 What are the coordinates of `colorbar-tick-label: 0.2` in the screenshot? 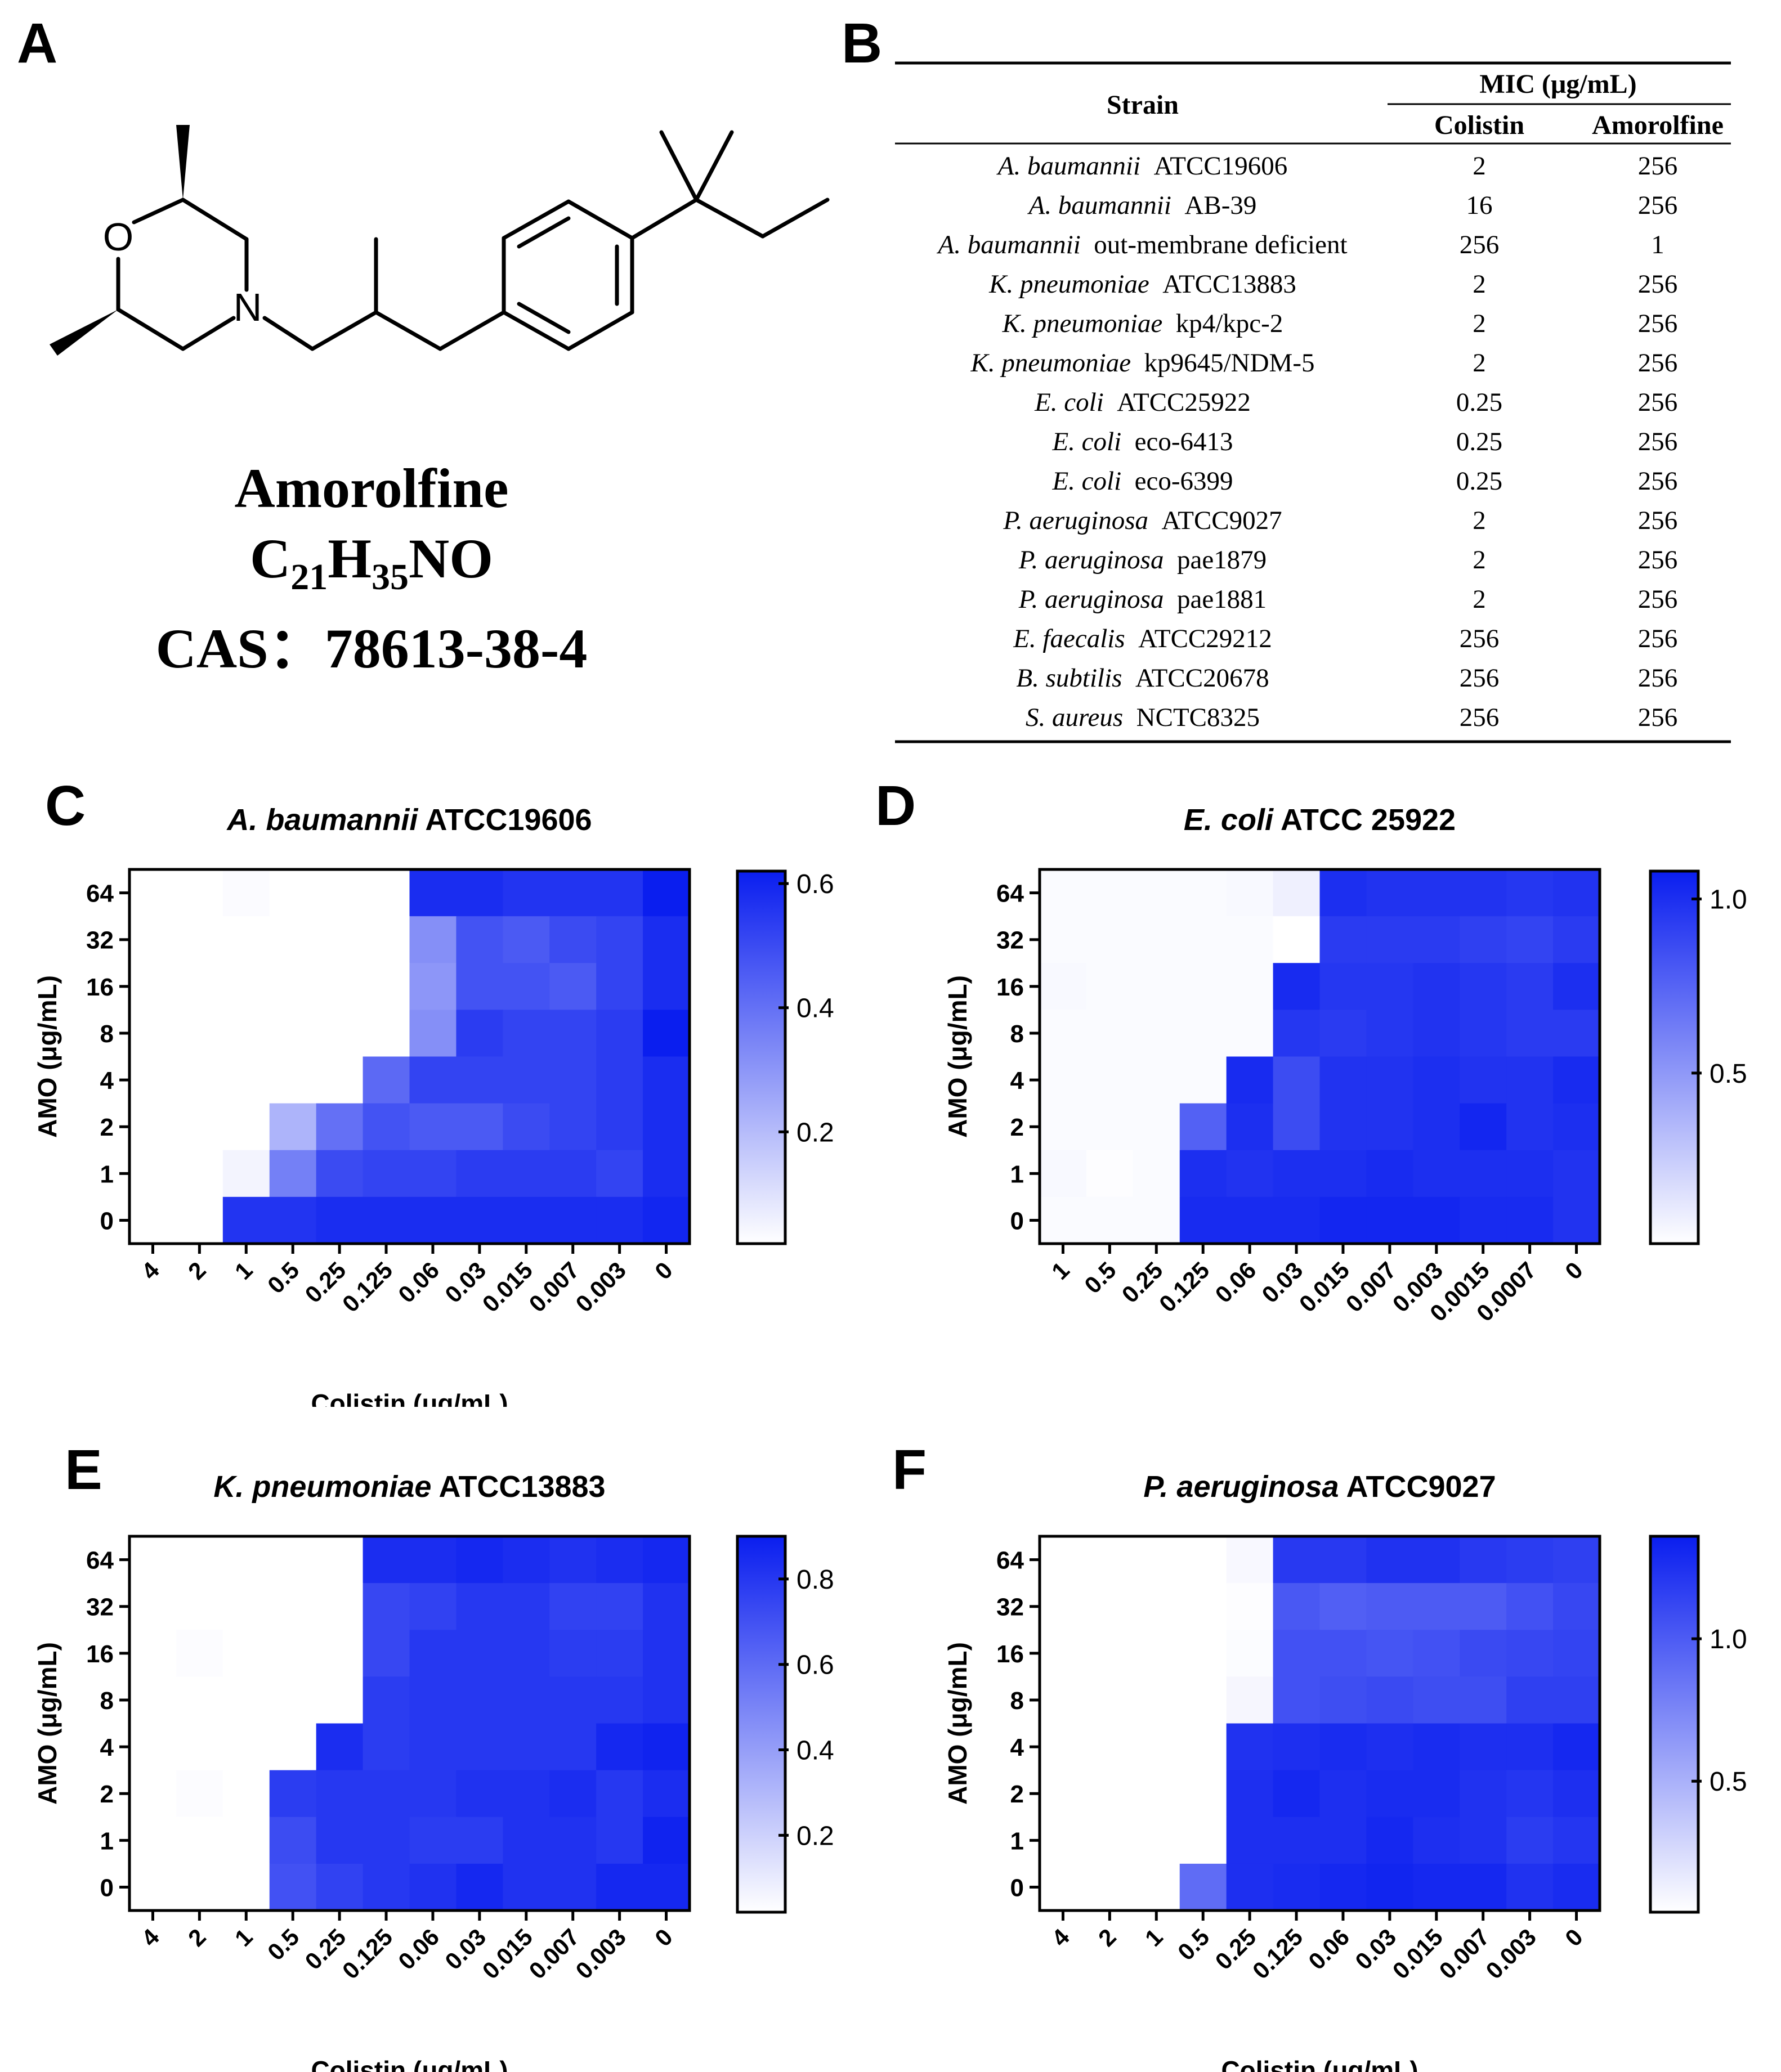 It's located at (815, 1836).